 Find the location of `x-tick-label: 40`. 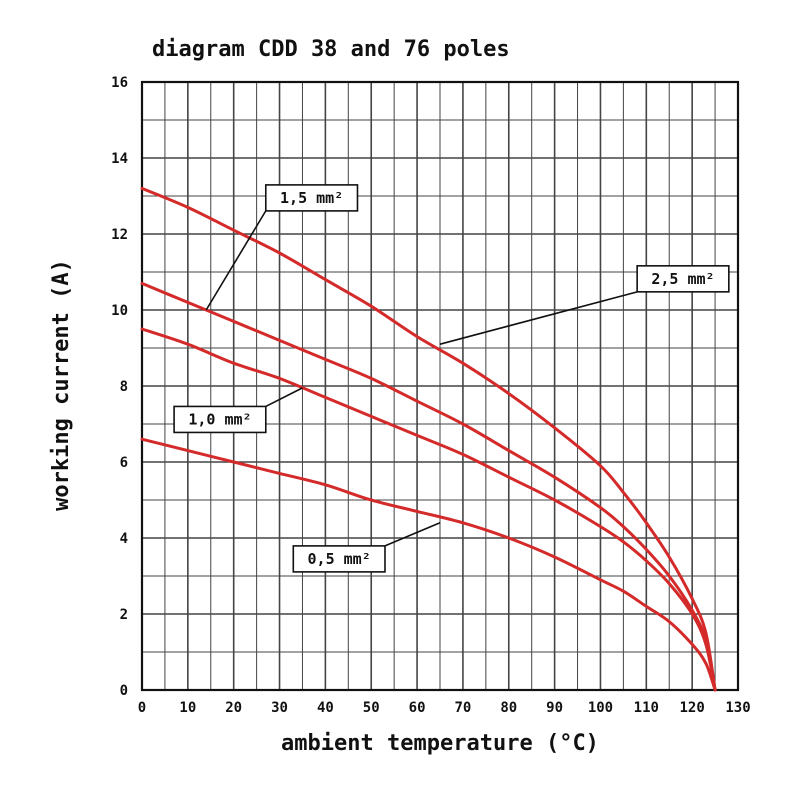

x-tick-label: 40 is located at coordinates (325, 708).